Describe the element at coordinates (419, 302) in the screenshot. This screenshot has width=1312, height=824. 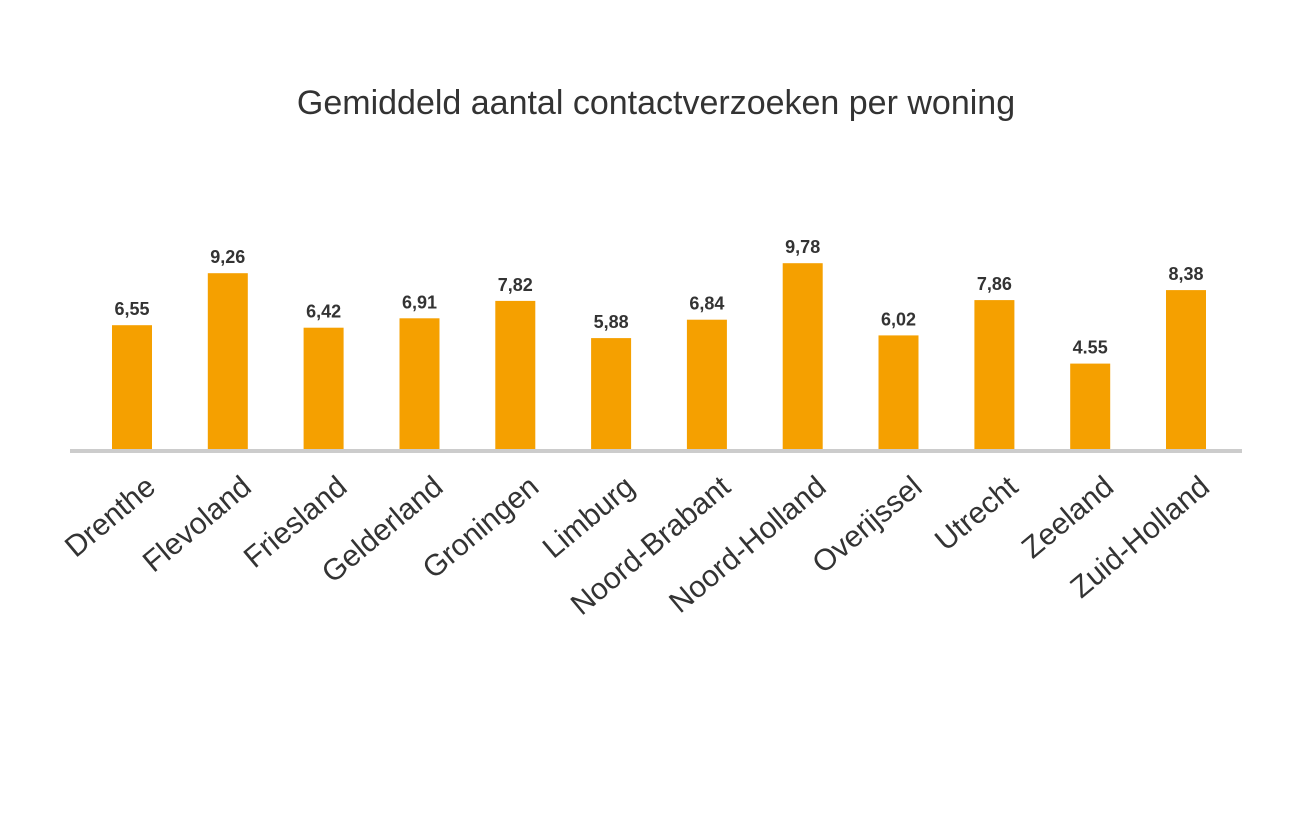
I see `data-label-gelderland: 6,91` at that location.